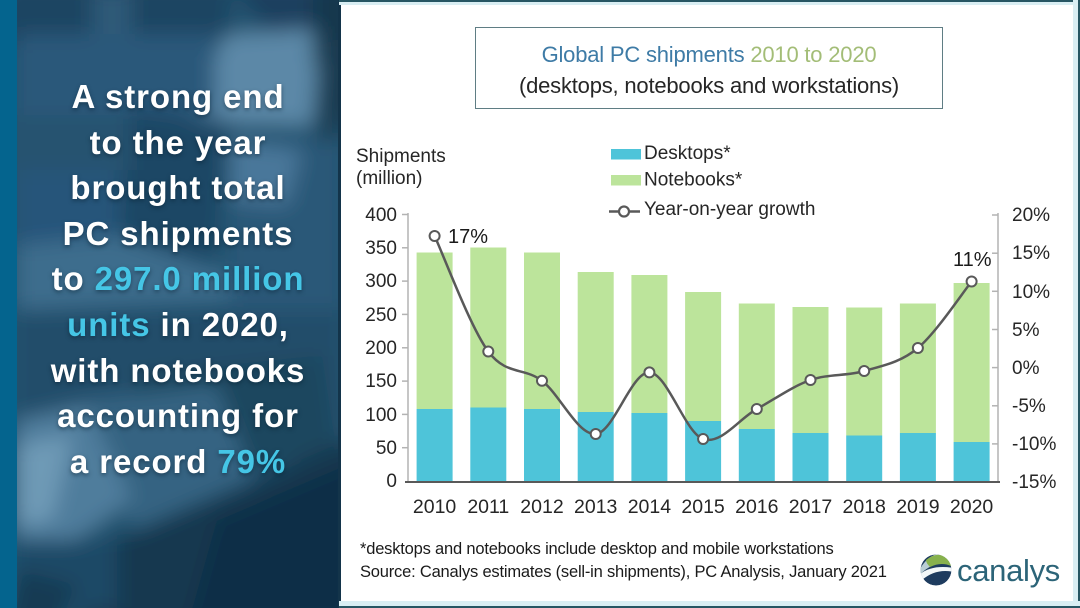  I want to click on svg-text: -10%, so click(1034, 444).